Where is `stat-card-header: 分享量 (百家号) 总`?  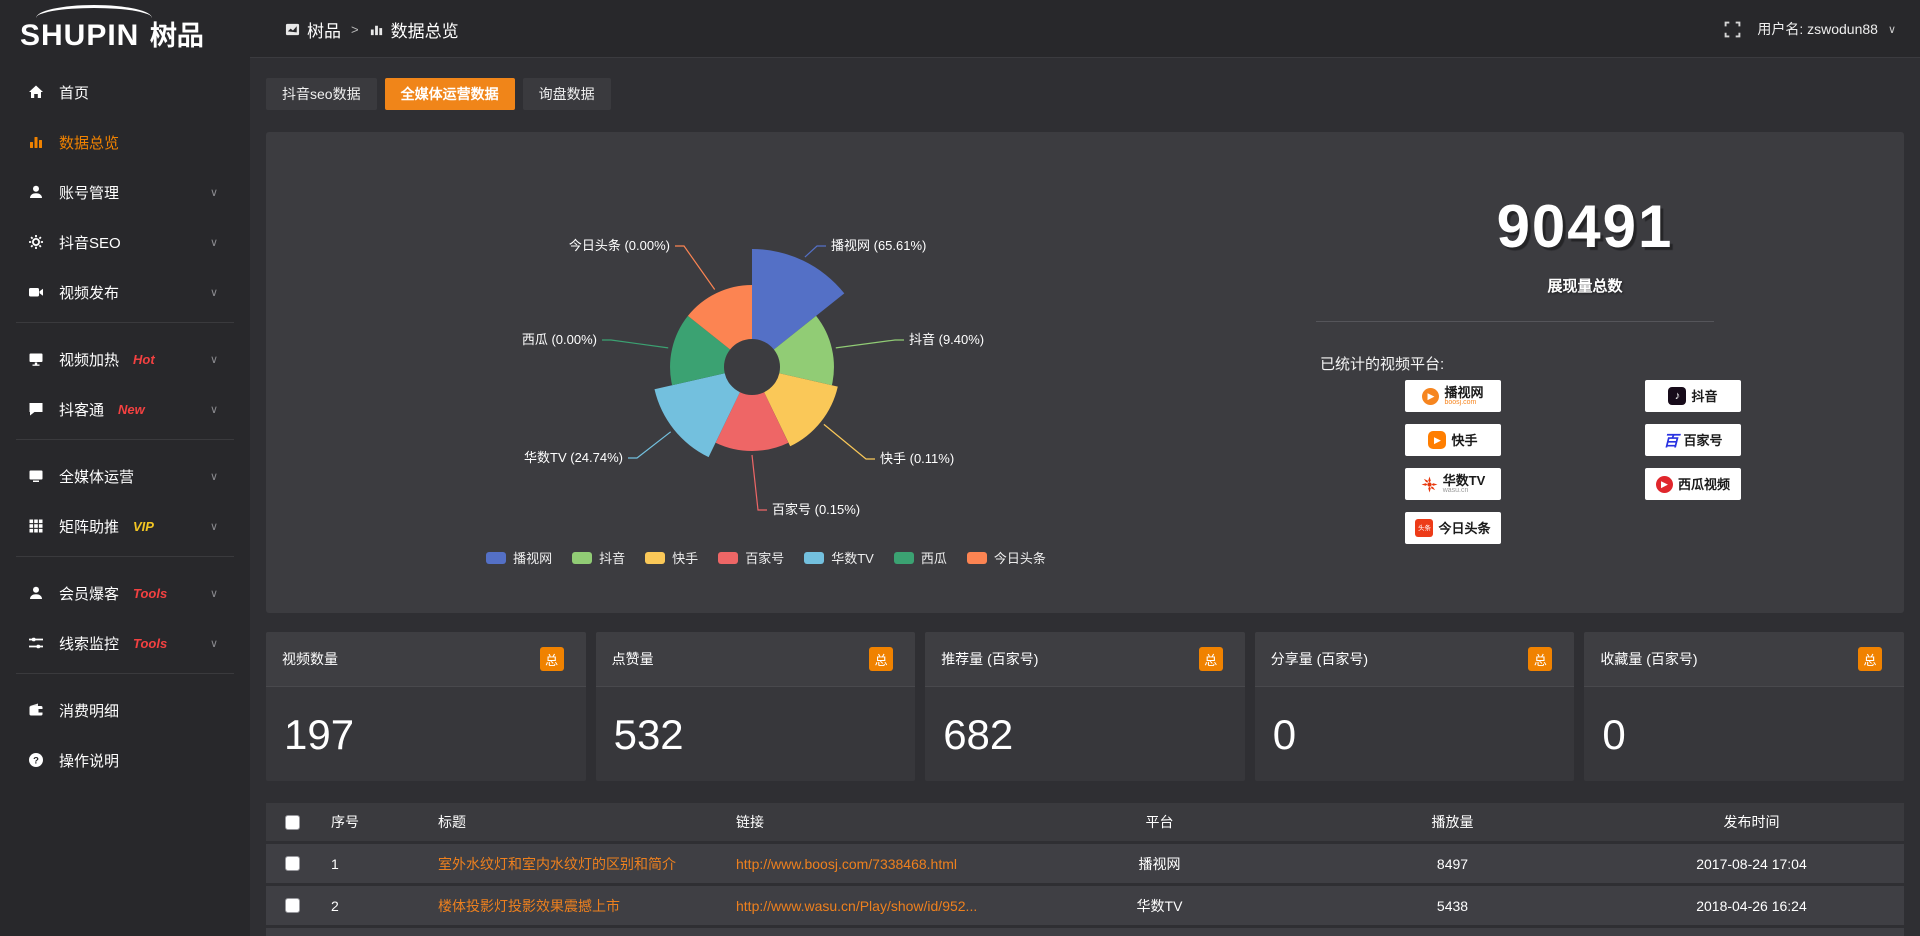
stat-card-header: 分享量 (百家号) 总 is located at coordinates (1414, 659).